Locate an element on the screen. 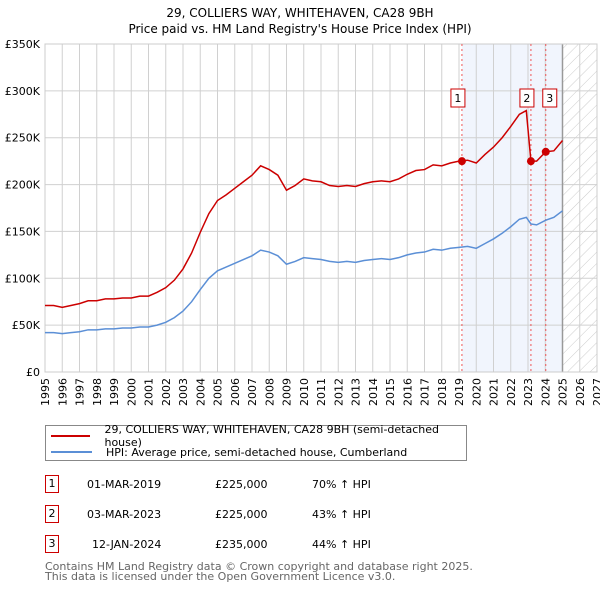  sale-label: 3 is located at coordinates (549, 98).